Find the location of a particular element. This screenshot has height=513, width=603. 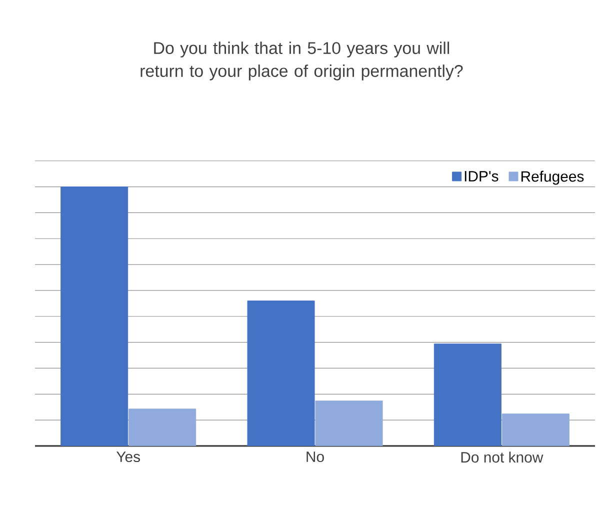

x-tick-label: Do not know is located at coordinates (502, 457).